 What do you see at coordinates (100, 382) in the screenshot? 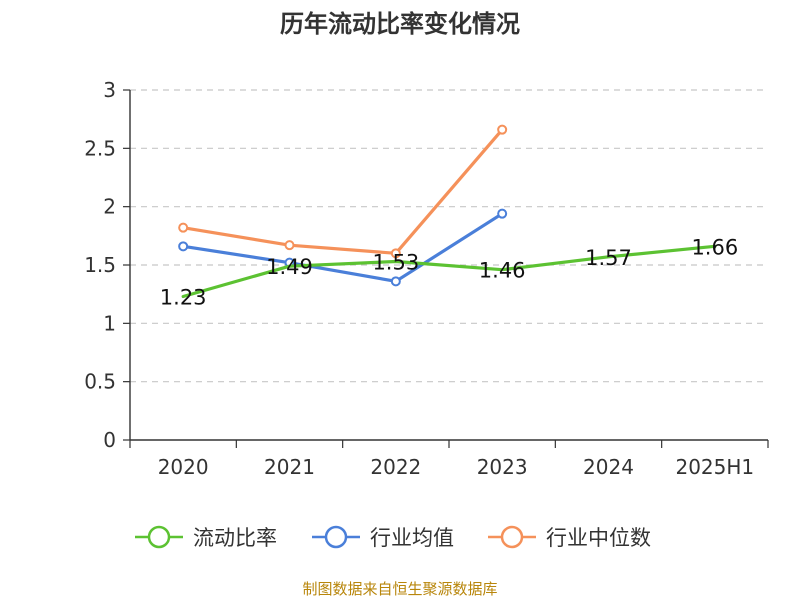
I see `y-tick-label: 0.5` at bounding box center [100, 382].